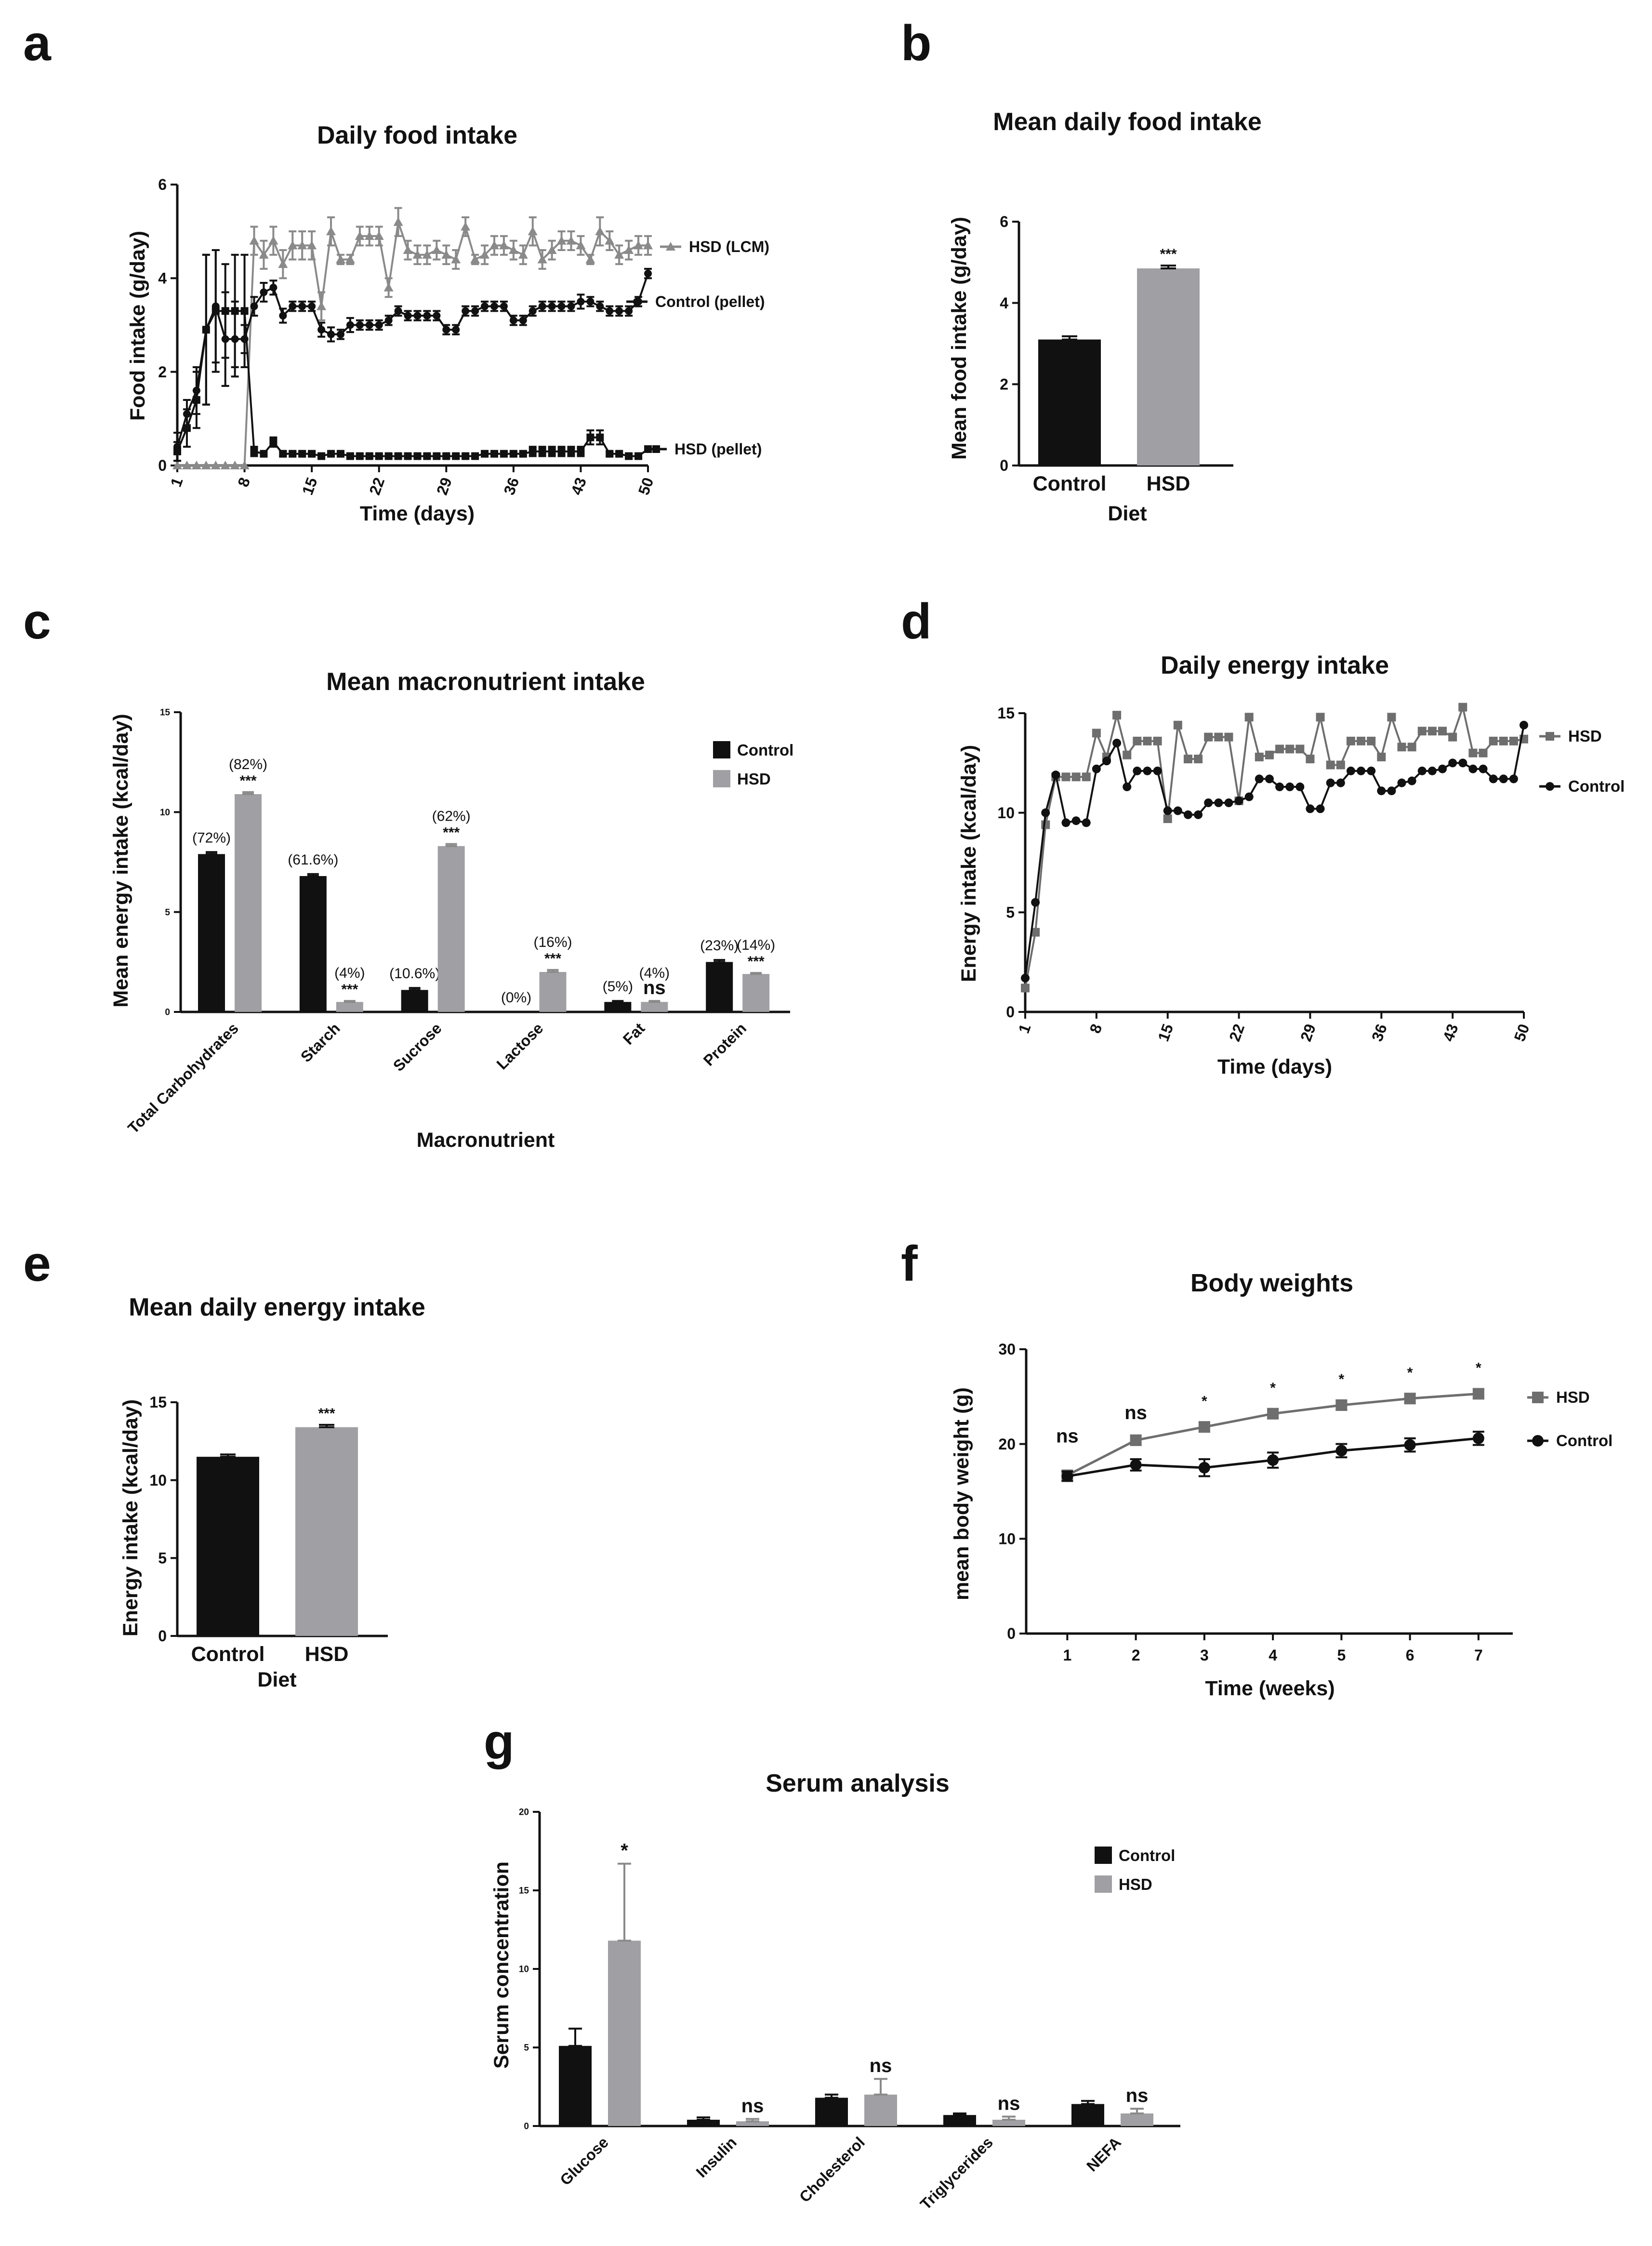 Image resolution: width=1652 pixels, height=2246 pixels. Describe the element at coordinates (1522, 1033) in the screenshot. I see `panel-d-x-tick-label: 50` at that location.